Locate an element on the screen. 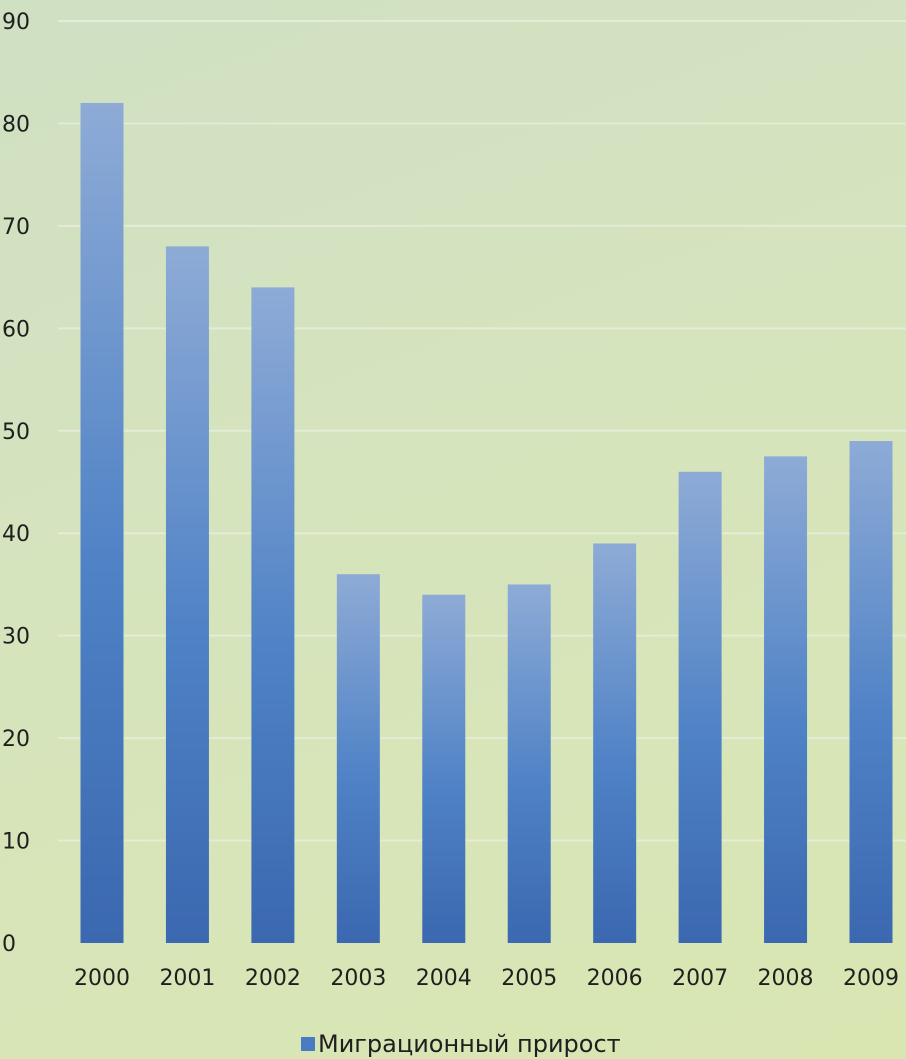  y-tick-label: 30 is located at coordinates (16, 637).